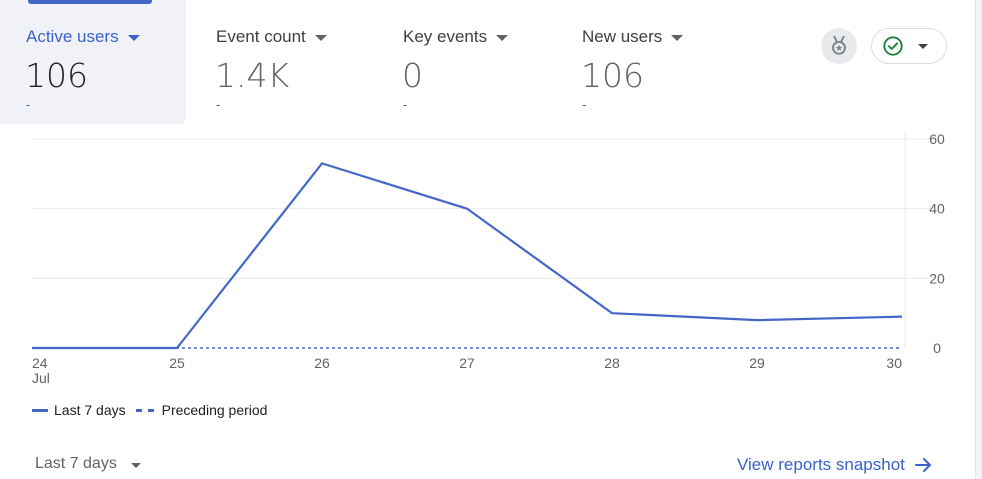  I want to click on legend-label-current: Last 7 days, so click(90, 410).